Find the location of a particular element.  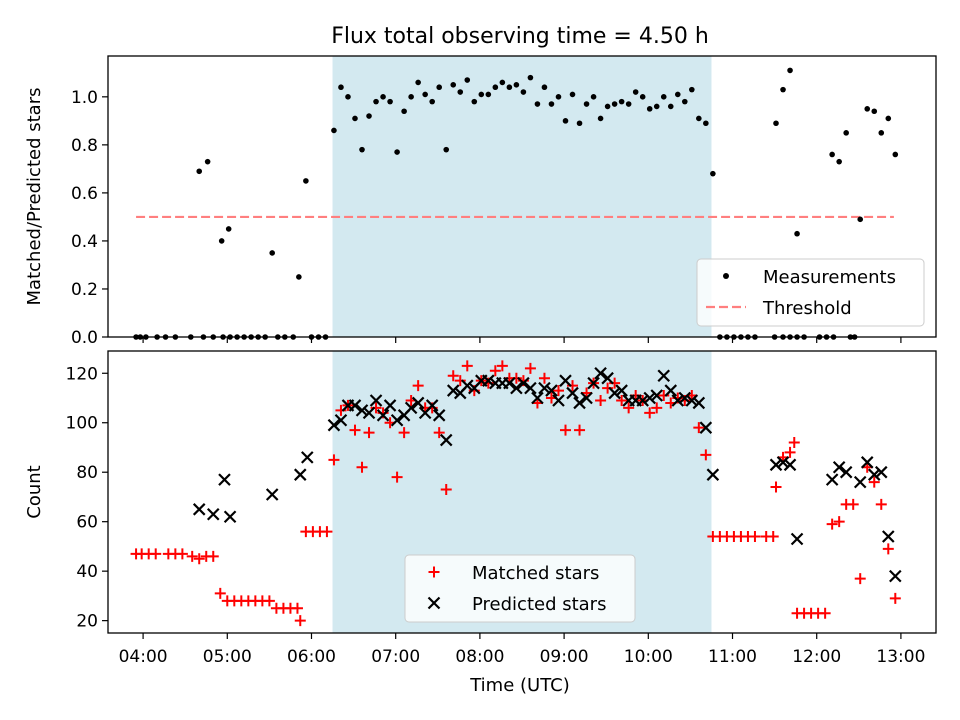

predicted-legend-label: Predicted stars is located at coordinates (539, 604).